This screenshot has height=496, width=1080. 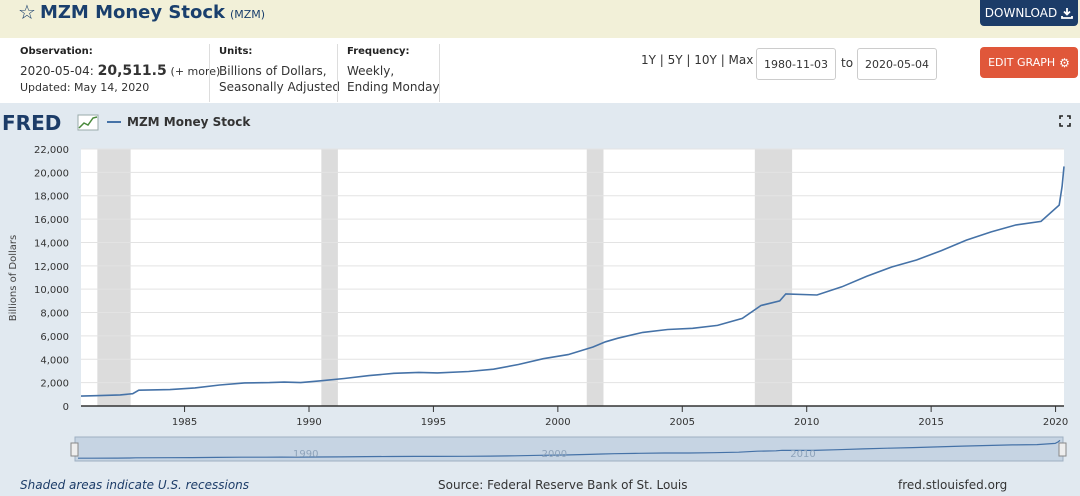 I want to click on x-tick-label: 2000, so click(x=557, y=422).